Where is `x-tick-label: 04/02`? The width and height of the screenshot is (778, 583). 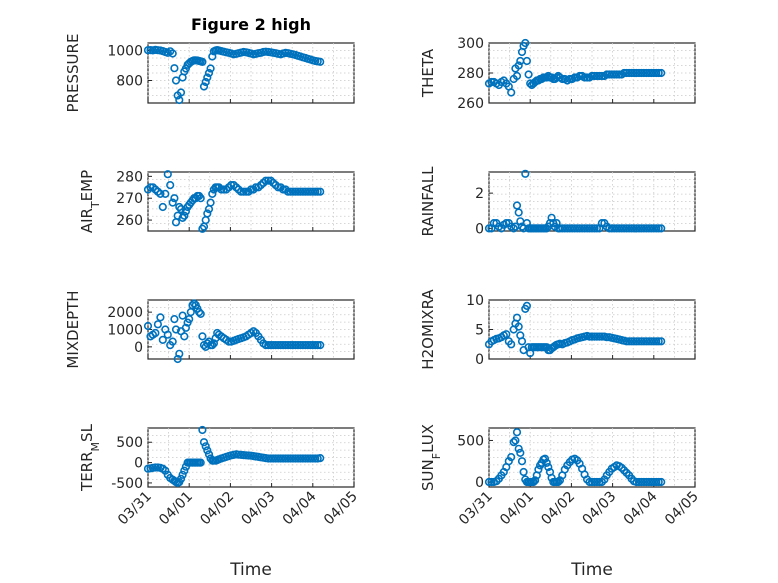 x-tick-label: 04/02 is located at coordinates (558, 509).